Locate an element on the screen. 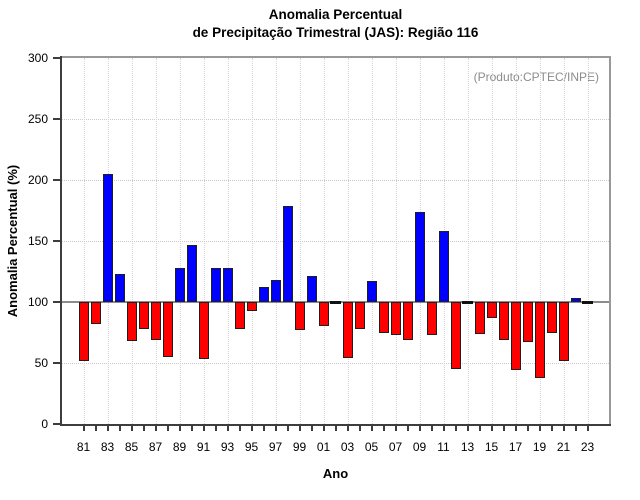  x-tick-label: 87 is located at coordinates (155, 447).